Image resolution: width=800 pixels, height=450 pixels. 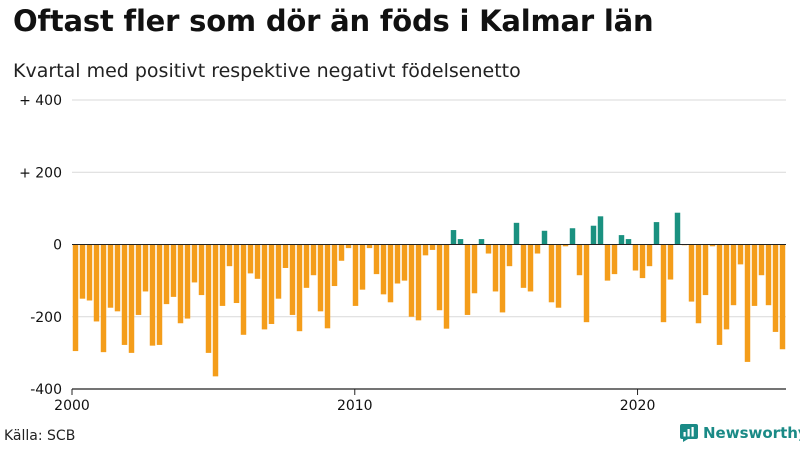 What do you see at coordinates (46, 318) in the screenshot?
I see `y-tick-label: -200` at bounding box center [46, 318].